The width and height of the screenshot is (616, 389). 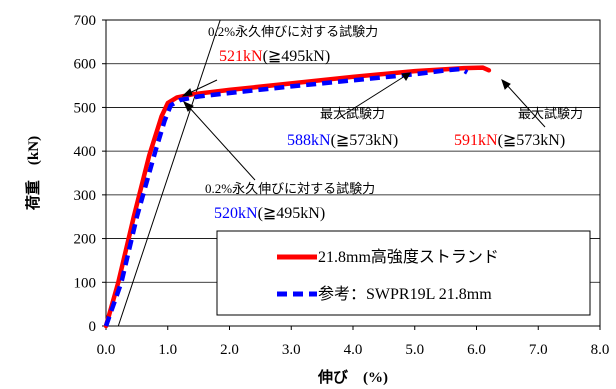 I want to click on annotation-520-spec: (≧495kN), so click(x=292, y=213).